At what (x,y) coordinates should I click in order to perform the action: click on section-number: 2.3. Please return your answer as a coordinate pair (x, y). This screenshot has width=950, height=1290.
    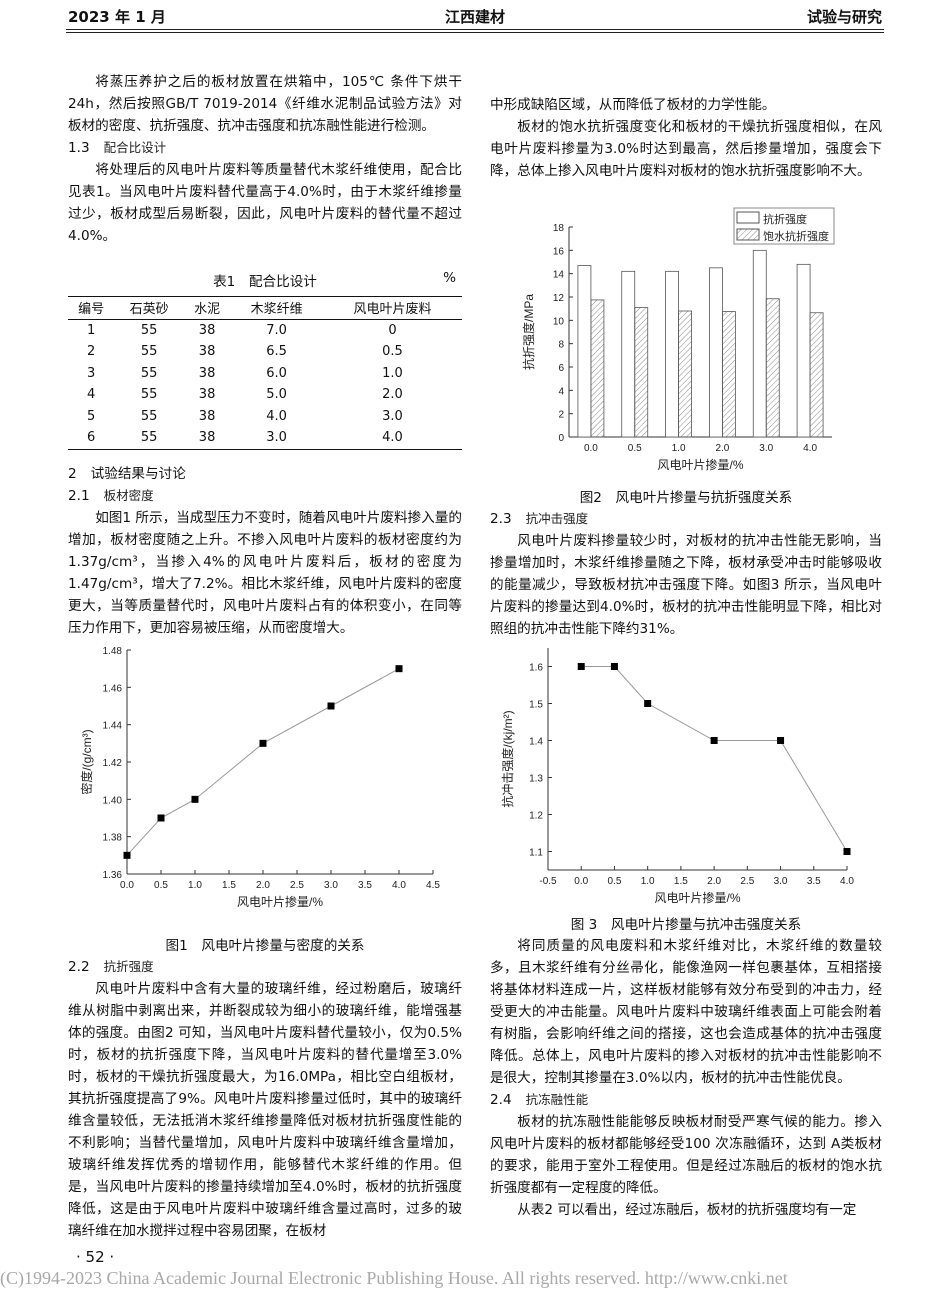
    Looking at the image, I should click on (501, 519).